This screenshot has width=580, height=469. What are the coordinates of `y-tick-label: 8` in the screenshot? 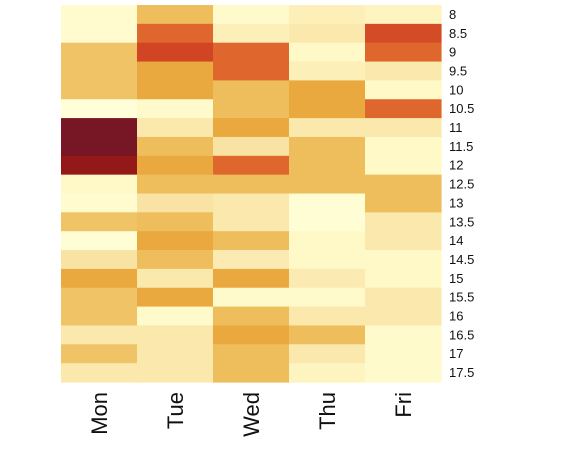 It's located at (452, 14).